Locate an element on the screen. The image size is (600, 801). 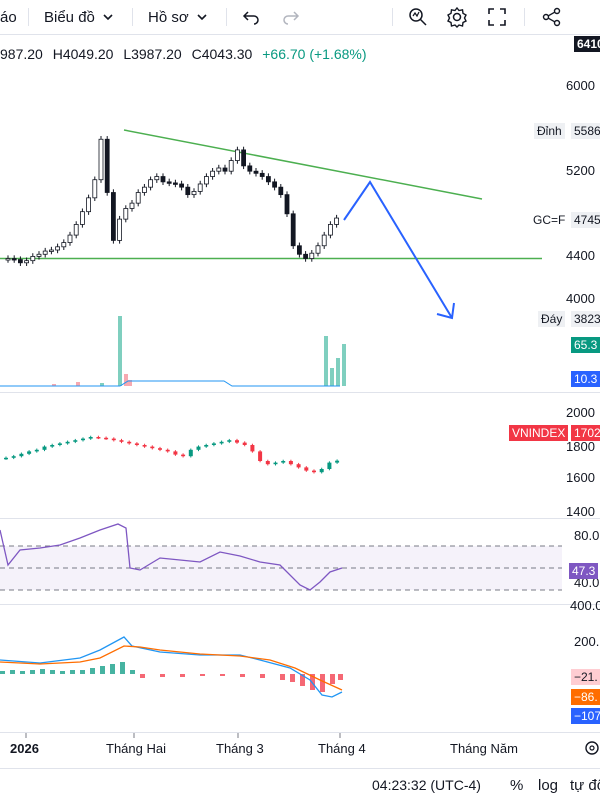
undo-icon is located at coordinates (251, 17).